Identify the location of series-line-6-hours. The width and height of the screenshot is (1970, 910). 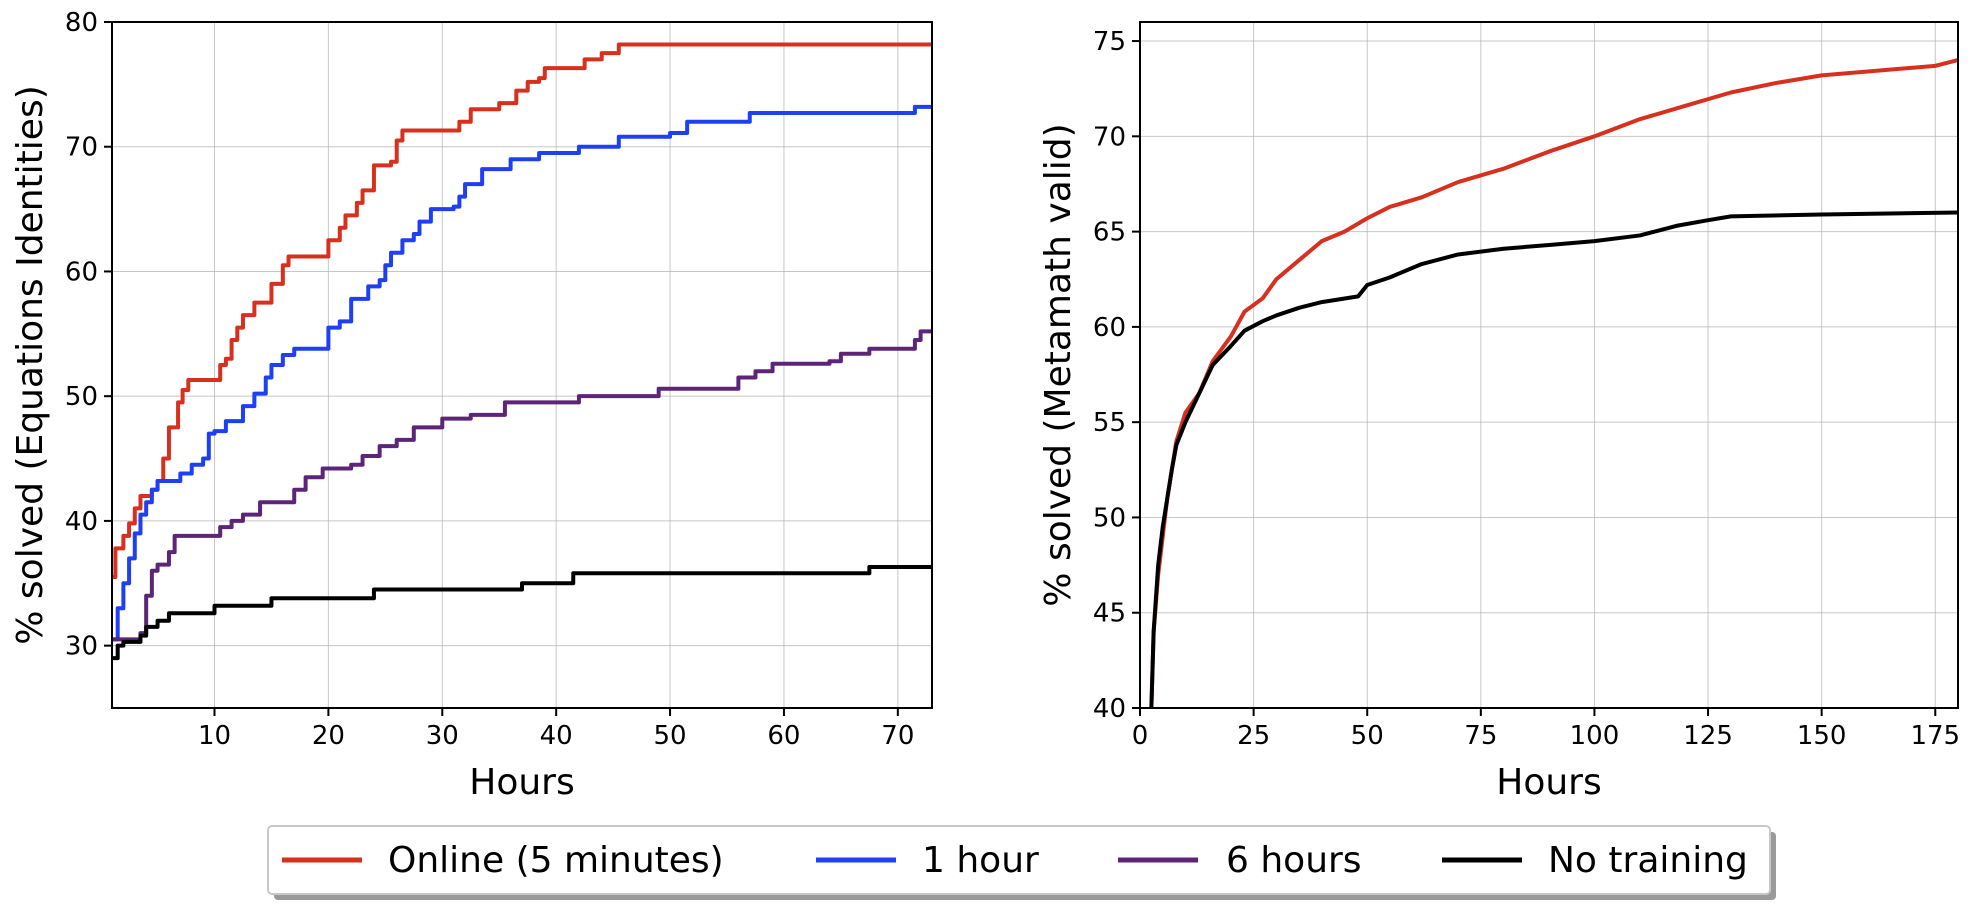
(522, 485).